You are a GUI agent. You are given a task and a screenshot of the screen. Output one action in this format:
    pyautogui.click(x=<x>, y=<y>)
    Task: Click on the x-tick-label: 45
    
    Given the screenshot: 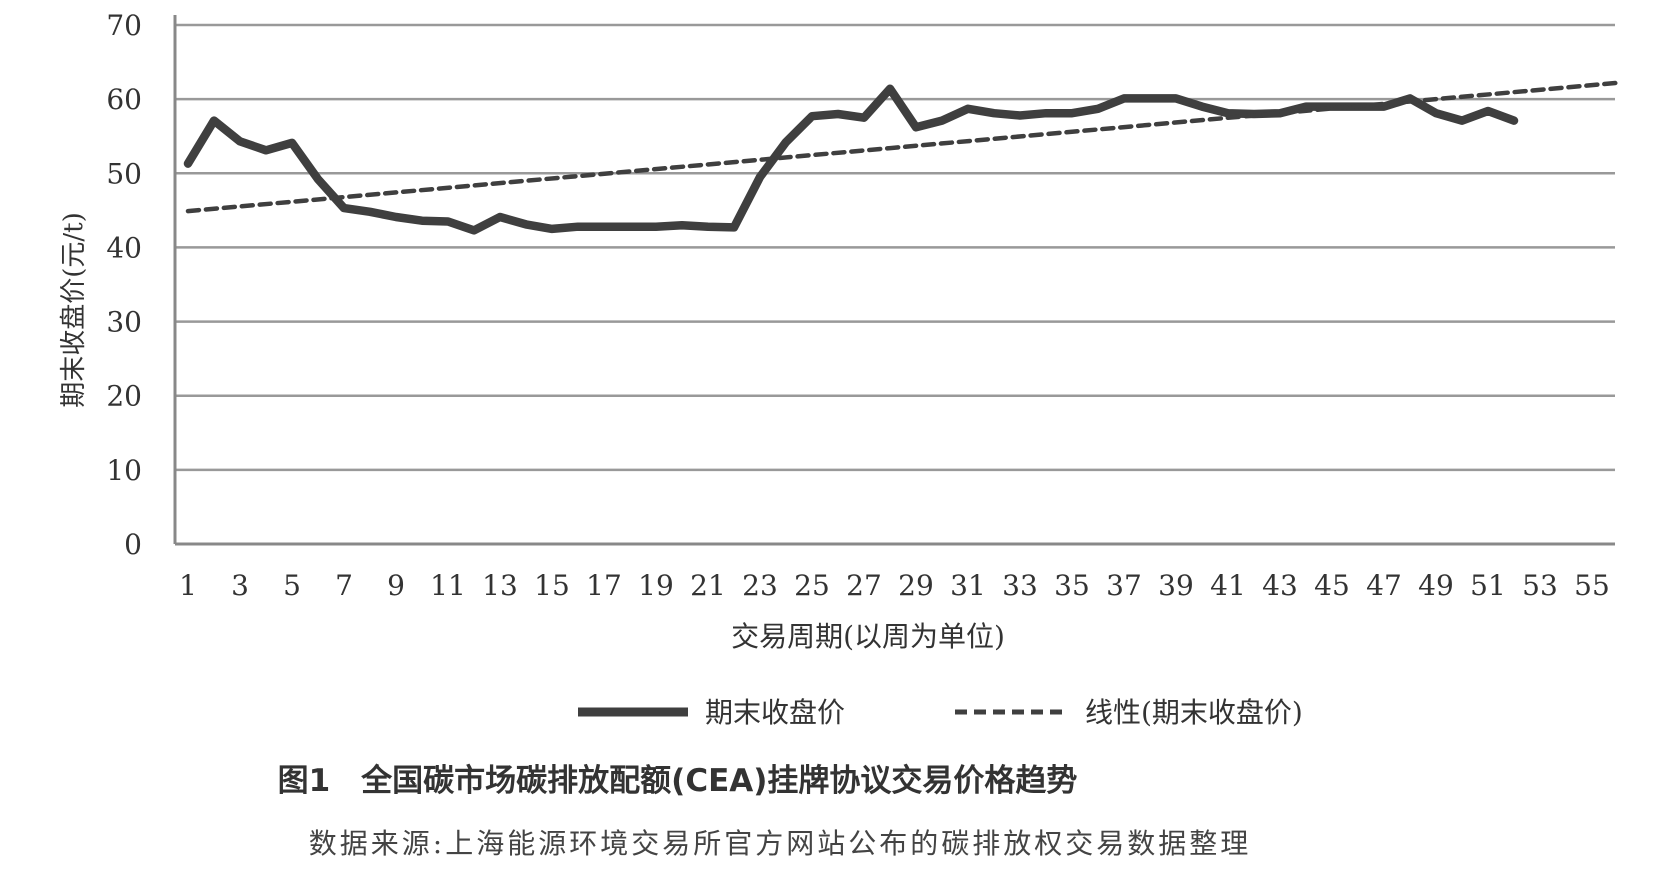 What is the action you would take?
    pyautogui.click(x=1332, y=585)
    